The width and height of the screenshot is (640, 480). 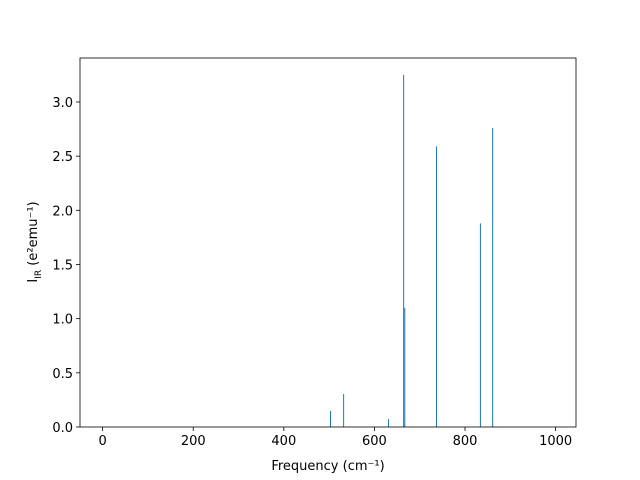 What do you see at coordinates (62, 428) in the screenshot?
I see `y-tick-label: 0.0` at bounding box center [62, 428].